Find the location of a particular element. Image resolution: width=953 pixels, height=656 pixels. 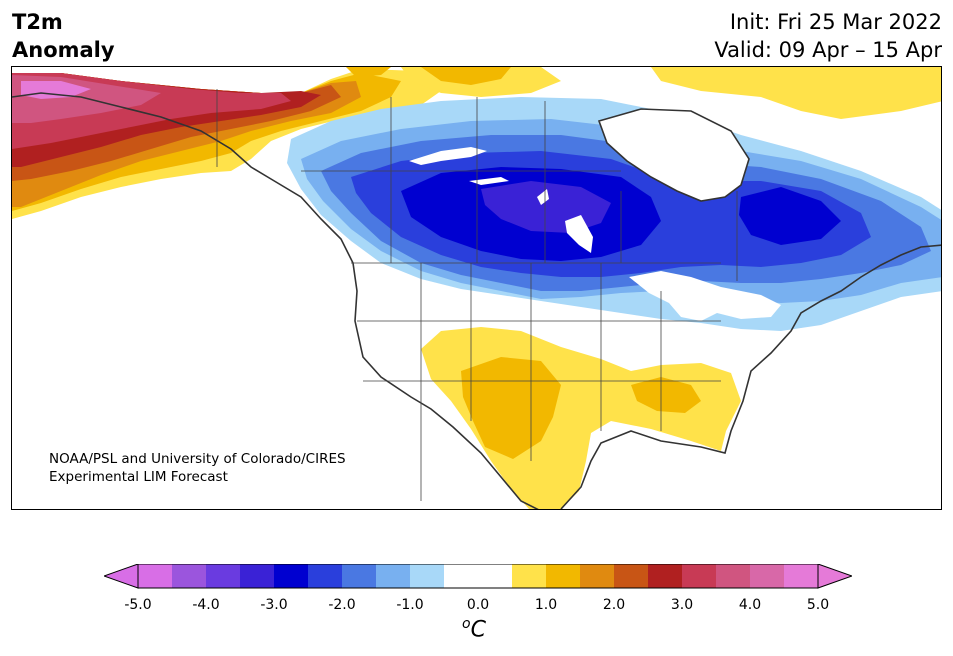

colorbar-tick-labels: -5.0 -4.0 -3.0 -2.0 -1.0 0.0 1.0 2.0 3.0 4.0 5.0 is located at coordinates (476, 607).